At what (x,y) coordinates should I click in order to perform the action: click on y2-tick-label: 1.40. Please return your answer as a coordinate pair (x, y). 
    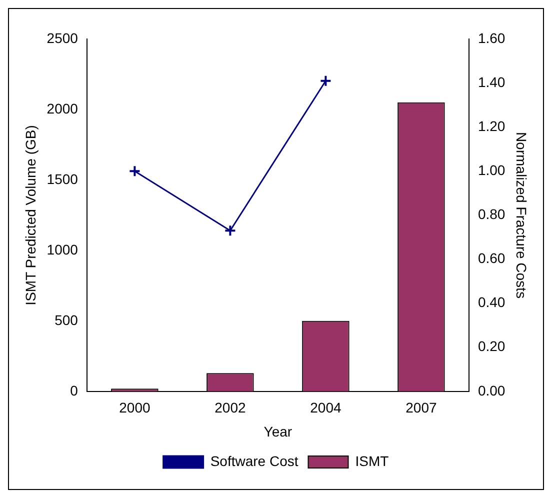
    Looking at the image, I should click on (492, 82).